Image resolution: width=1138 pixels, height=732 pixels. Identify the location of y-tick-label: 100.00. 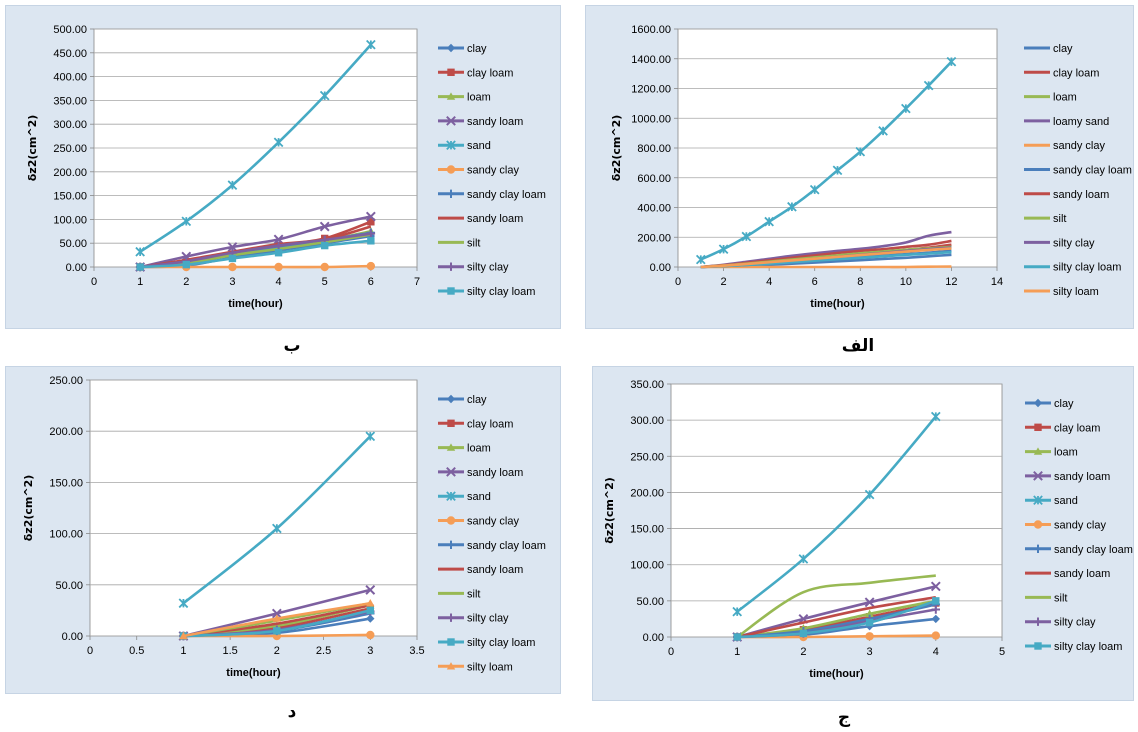
(66, 535).